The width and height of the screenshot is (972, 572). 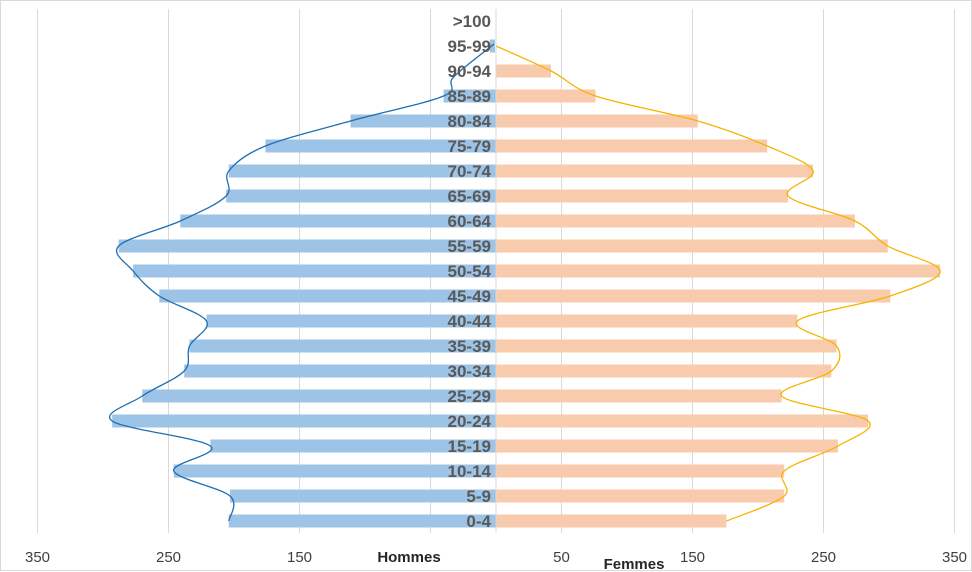 I want to click on category-label: 65-69, so click(x=469, y=196).